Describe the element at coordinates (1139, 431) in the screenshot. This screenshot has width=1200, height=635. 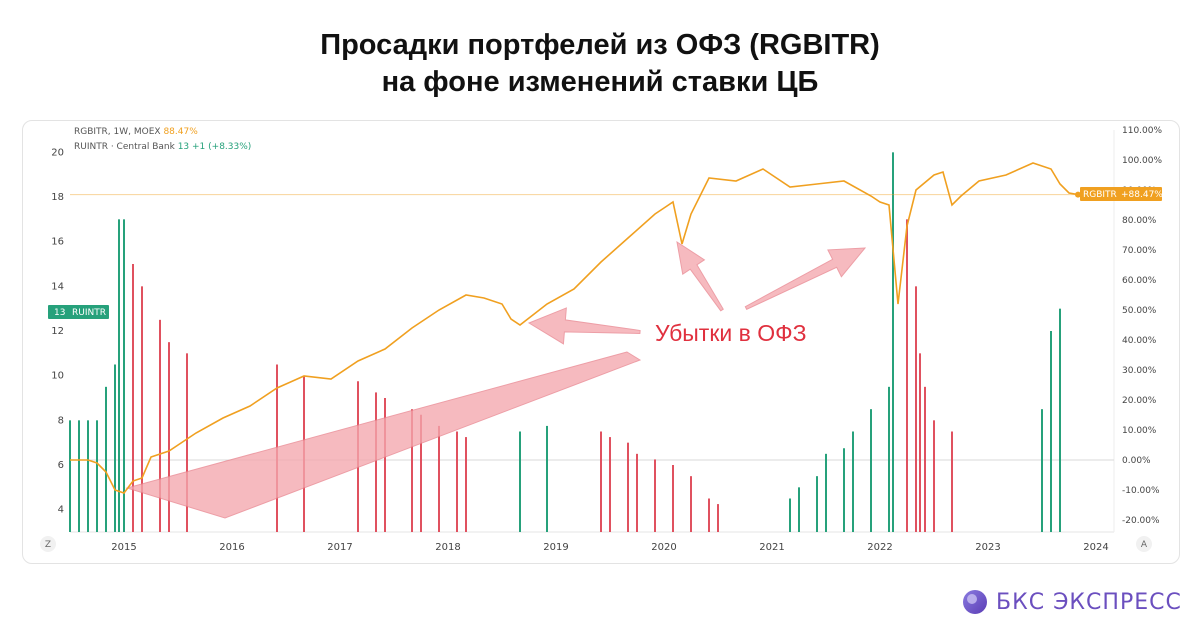
I see `right-axis-tick-label: 10.00%` at that location.